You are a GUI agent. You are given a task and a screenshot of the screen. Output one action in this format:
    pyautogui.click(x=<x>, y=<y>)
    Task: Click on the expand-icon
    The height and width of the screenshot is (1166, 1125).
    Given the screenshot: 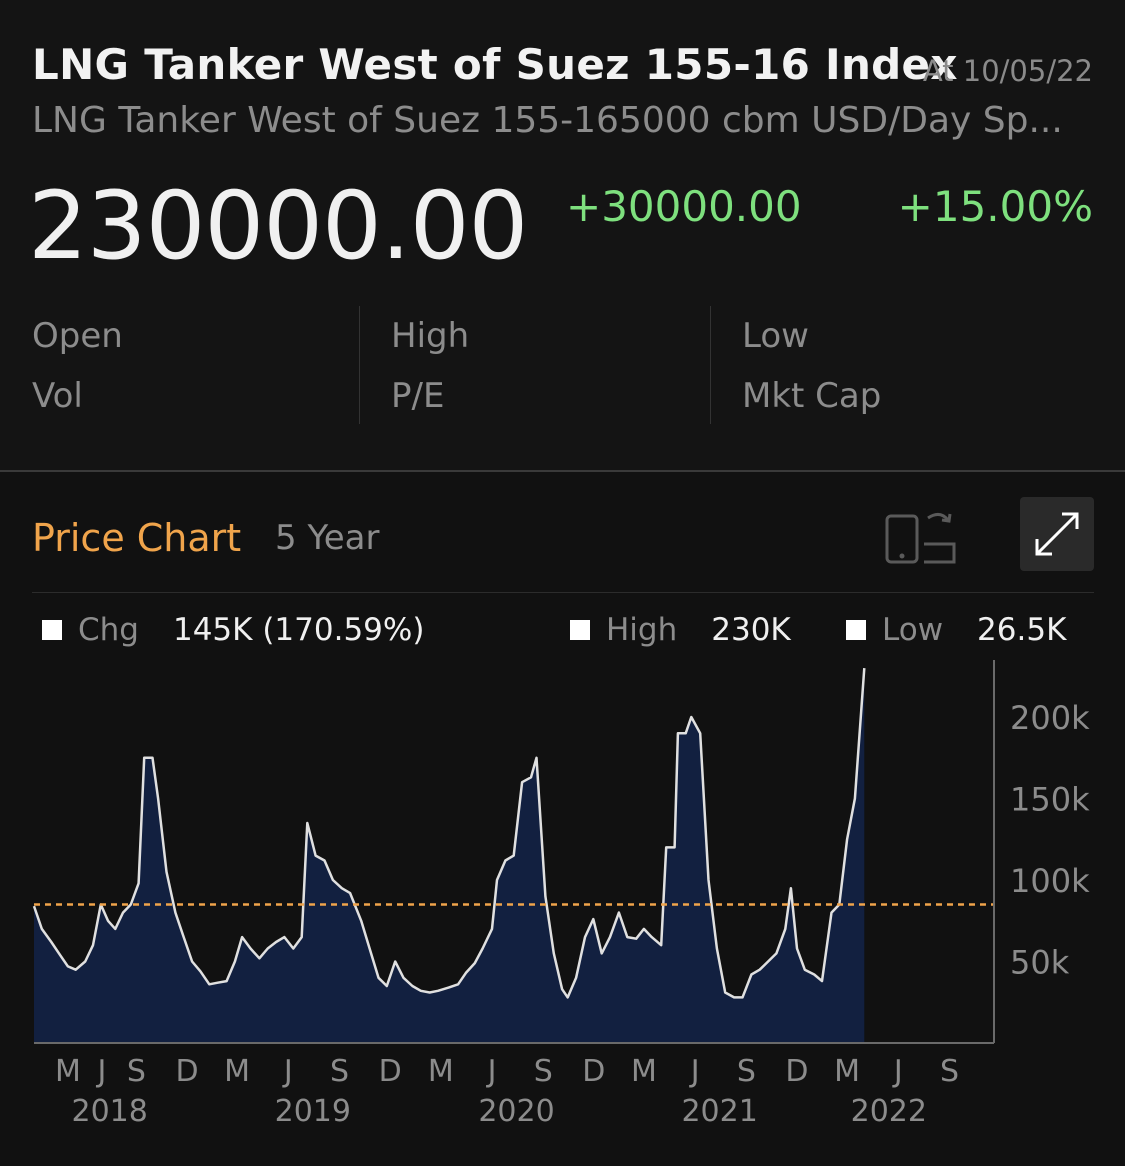 What is the action you would take?
    pyautogui.click(x=1057, y=534)
    